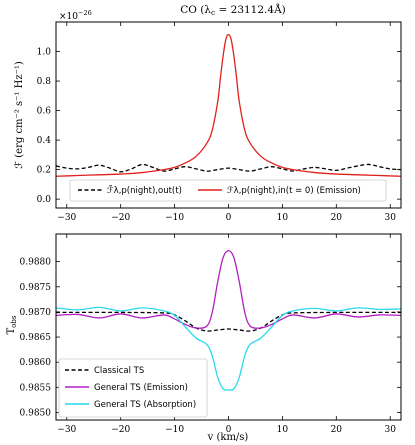 The image size is (415, 445). Describe the element at coordinates (36, 263) in the screenshot. I see `transmission-y-tick-label: 0.9880` at that location.